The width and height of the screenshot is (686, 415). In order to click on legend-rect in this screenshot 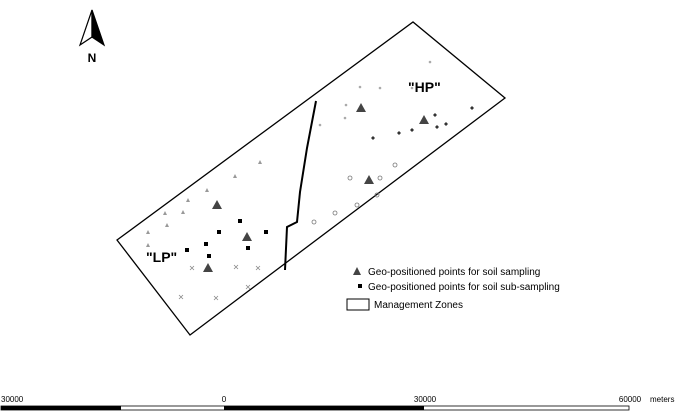, I will do `click(358, 304)`.